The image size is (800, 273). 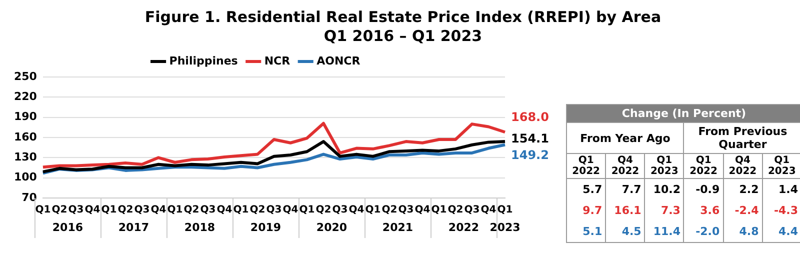 I want to click on data-label: 9.7, so click(x=586, y=210).